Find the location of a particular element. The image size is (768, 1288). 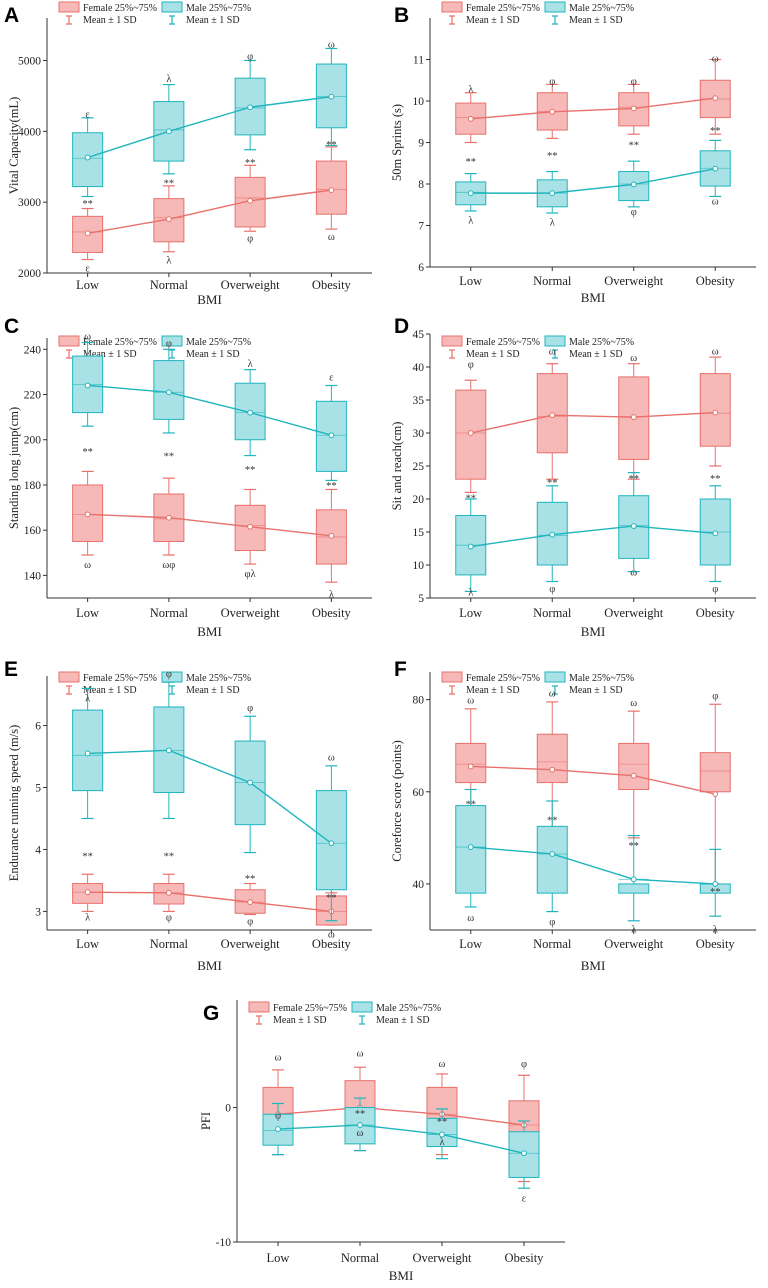

significance-annotation: φλ is located at coordinates (251, 574).